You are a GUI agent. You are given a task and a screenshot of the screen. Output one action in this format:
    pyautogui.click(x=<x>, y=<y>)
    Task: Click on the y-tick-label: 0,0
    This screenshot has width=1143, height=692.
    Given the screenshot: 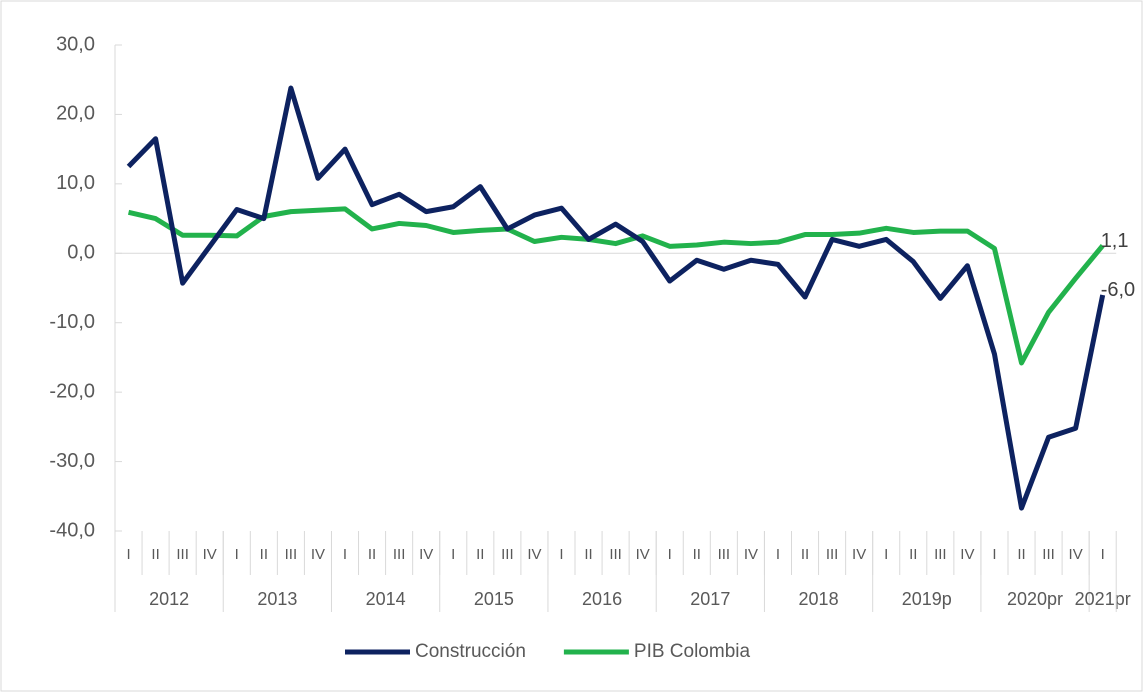 What is the action you would take?
    pyautogui.click(x=81, y=253)
    